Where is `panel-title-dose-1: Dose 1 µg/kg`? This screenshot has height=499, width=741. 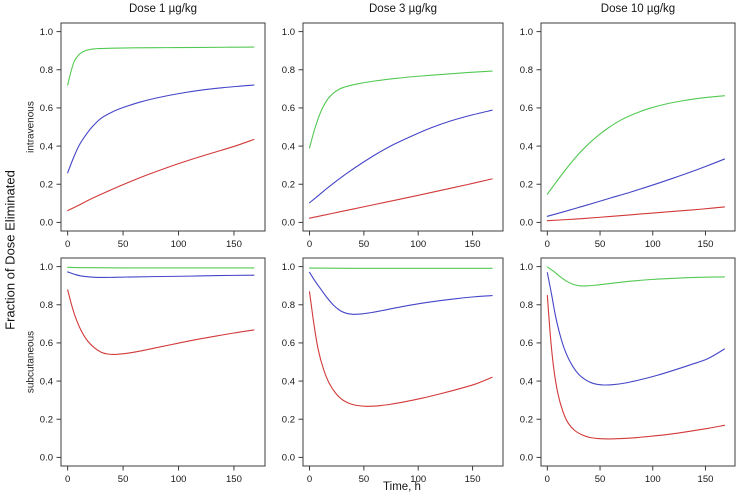 panel-title-dose-1: Dose 1 µg/kg is located at coordinates (163, 9).